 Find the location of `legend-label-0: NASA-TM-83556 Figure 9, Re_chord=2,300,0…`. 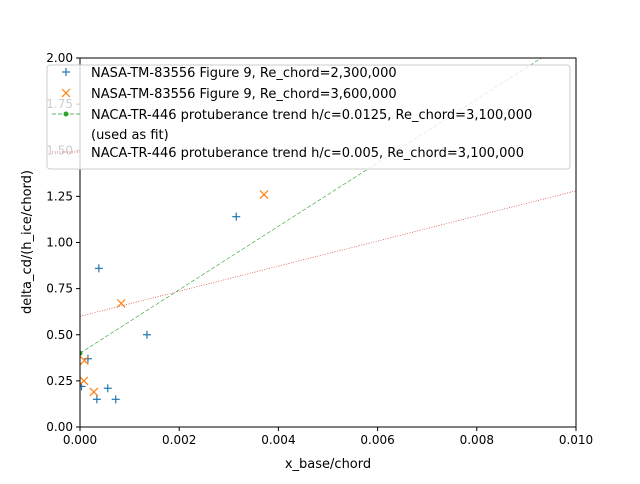

legend-label-0: NASA-TM-83556 Figure 9, Re_chord=2,300,0… is located at coordinates (244, 73).